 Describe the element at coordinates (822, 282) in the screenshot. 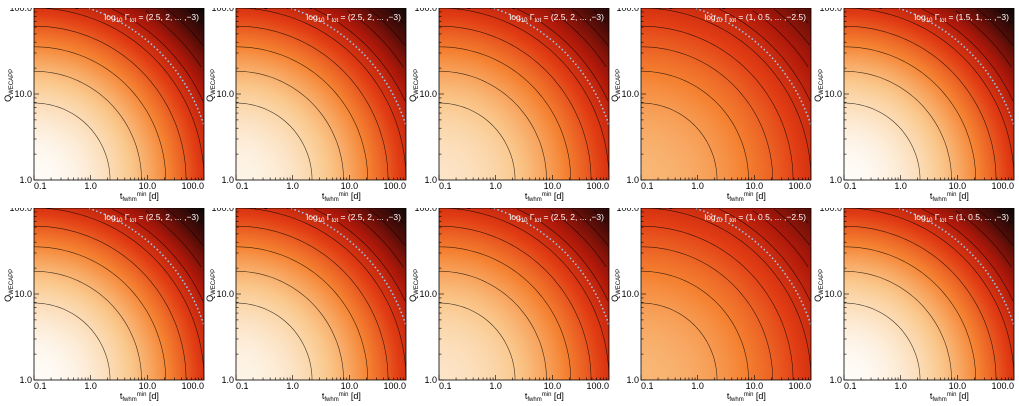

I see `y-axis-label-sub: WECAPP` at that location.